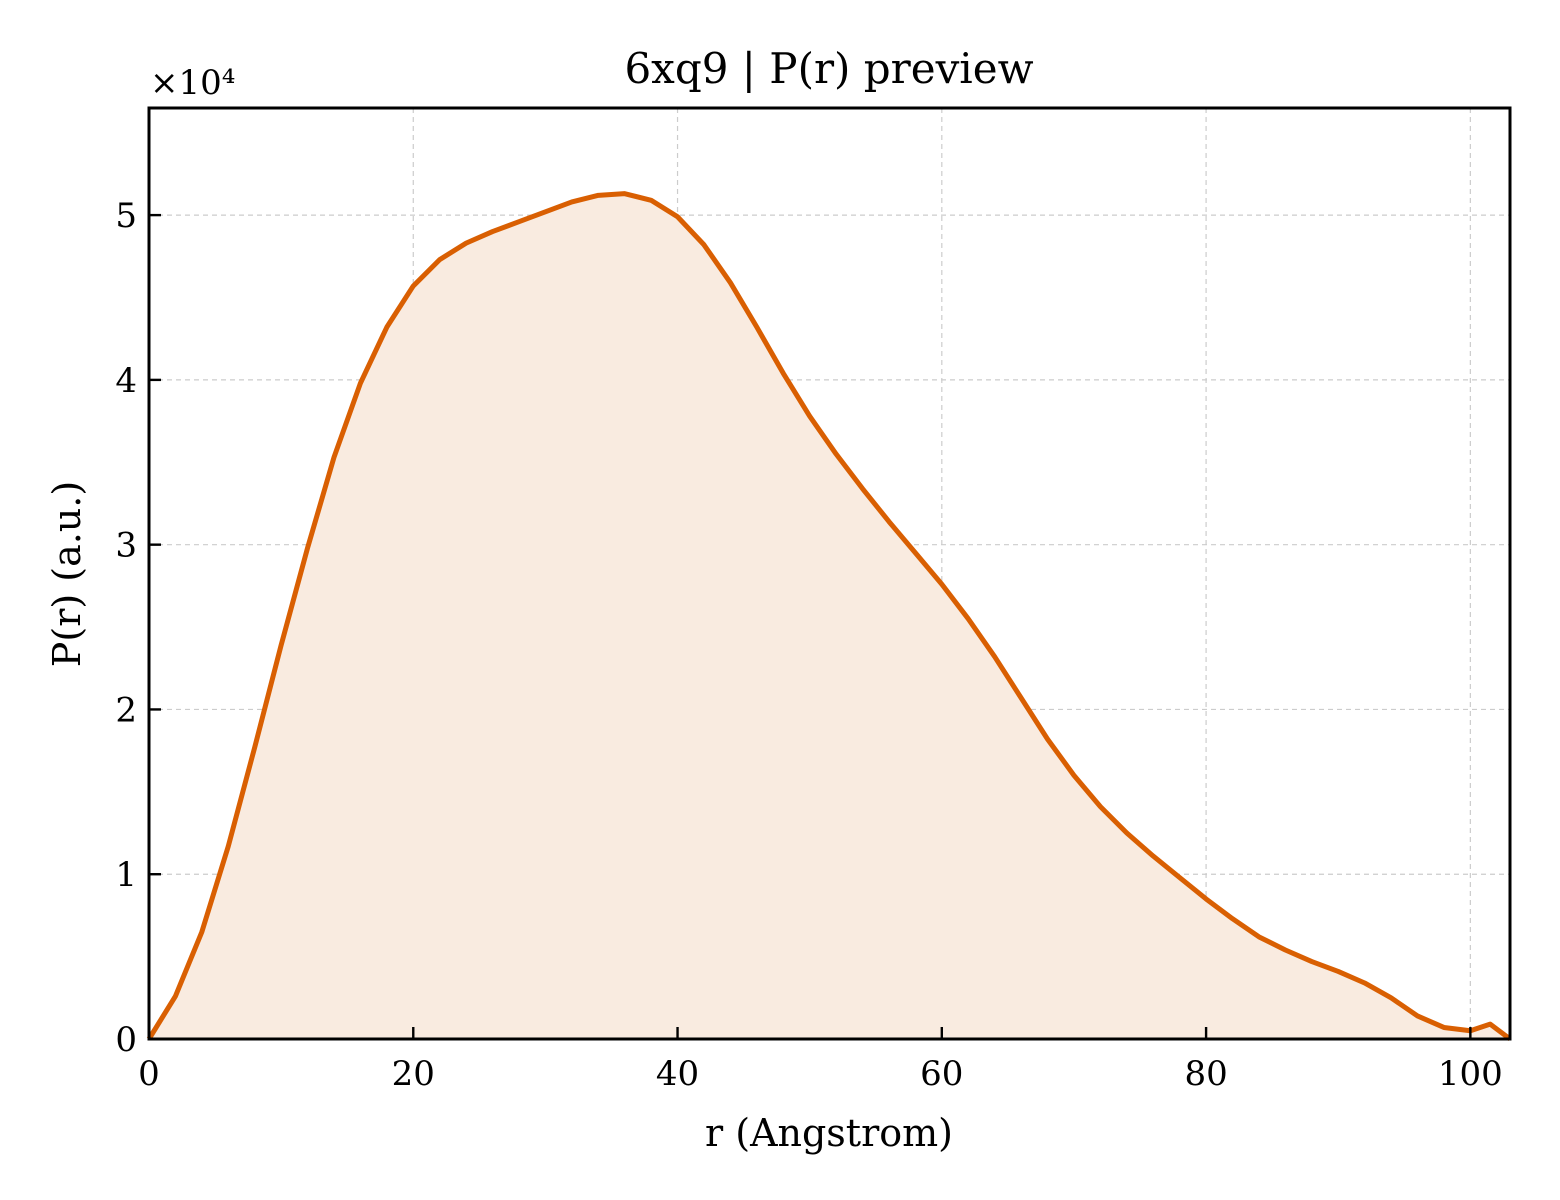  What do you see at coordinates (1470, 1074) in the screenshot?
I see `x-tick-label: 100` at bounding box center [1470, 1074].